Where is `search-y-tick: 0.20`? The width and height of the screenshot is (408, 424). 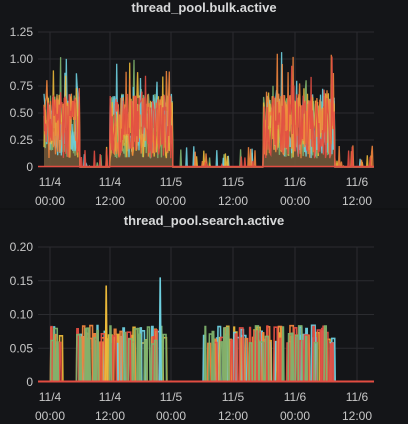
search-y-tick: 0.20 is located at coordinates (22, 247).